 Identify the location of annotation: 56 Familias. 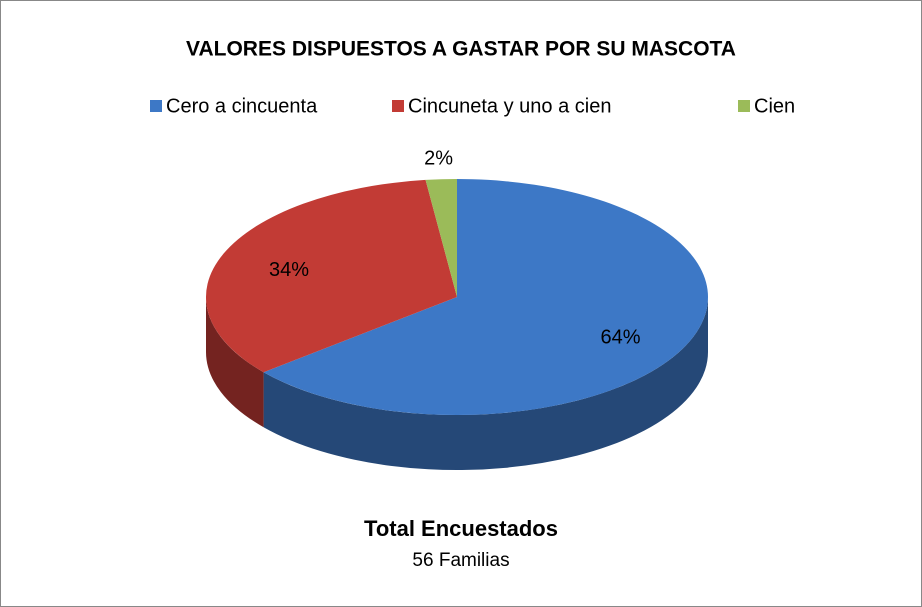
(460, 560).